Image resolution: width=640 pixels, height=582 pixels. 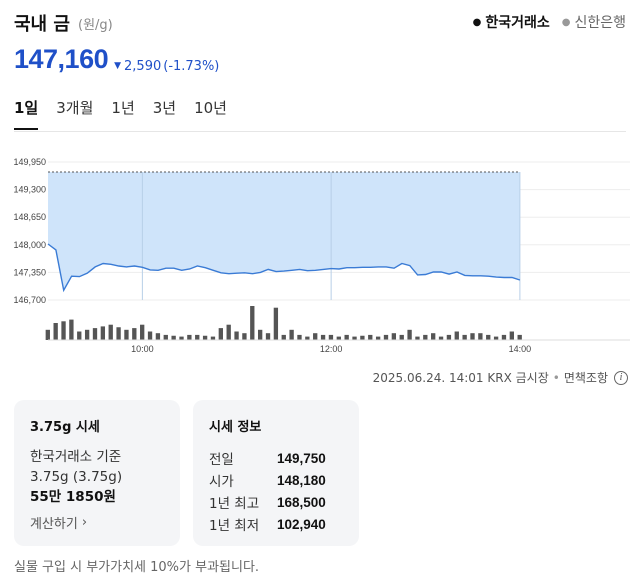 I want to click on table-row: 전일 149,750, so click(x=276, y=458).